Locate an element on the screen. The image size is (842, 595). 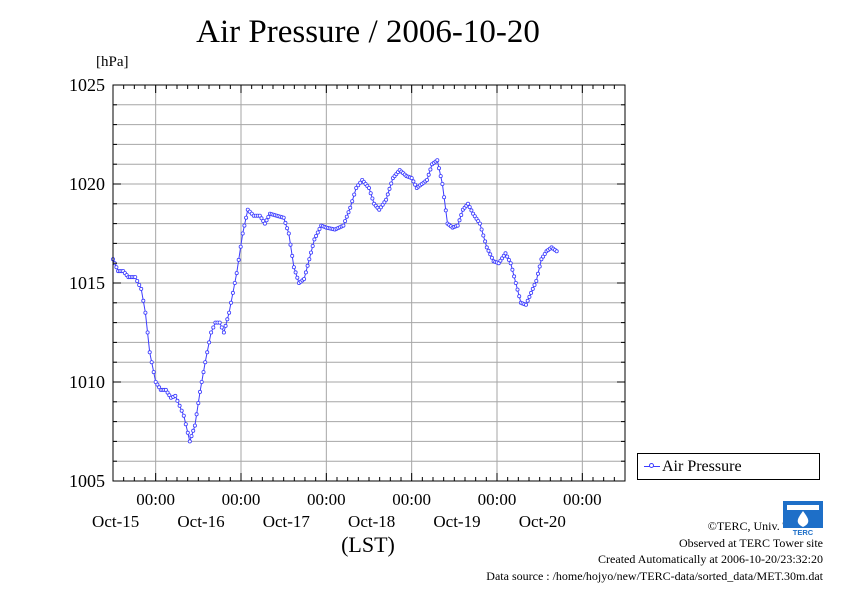
x-tick-date-label: Oct-17 is located at coordinates (287, 521).